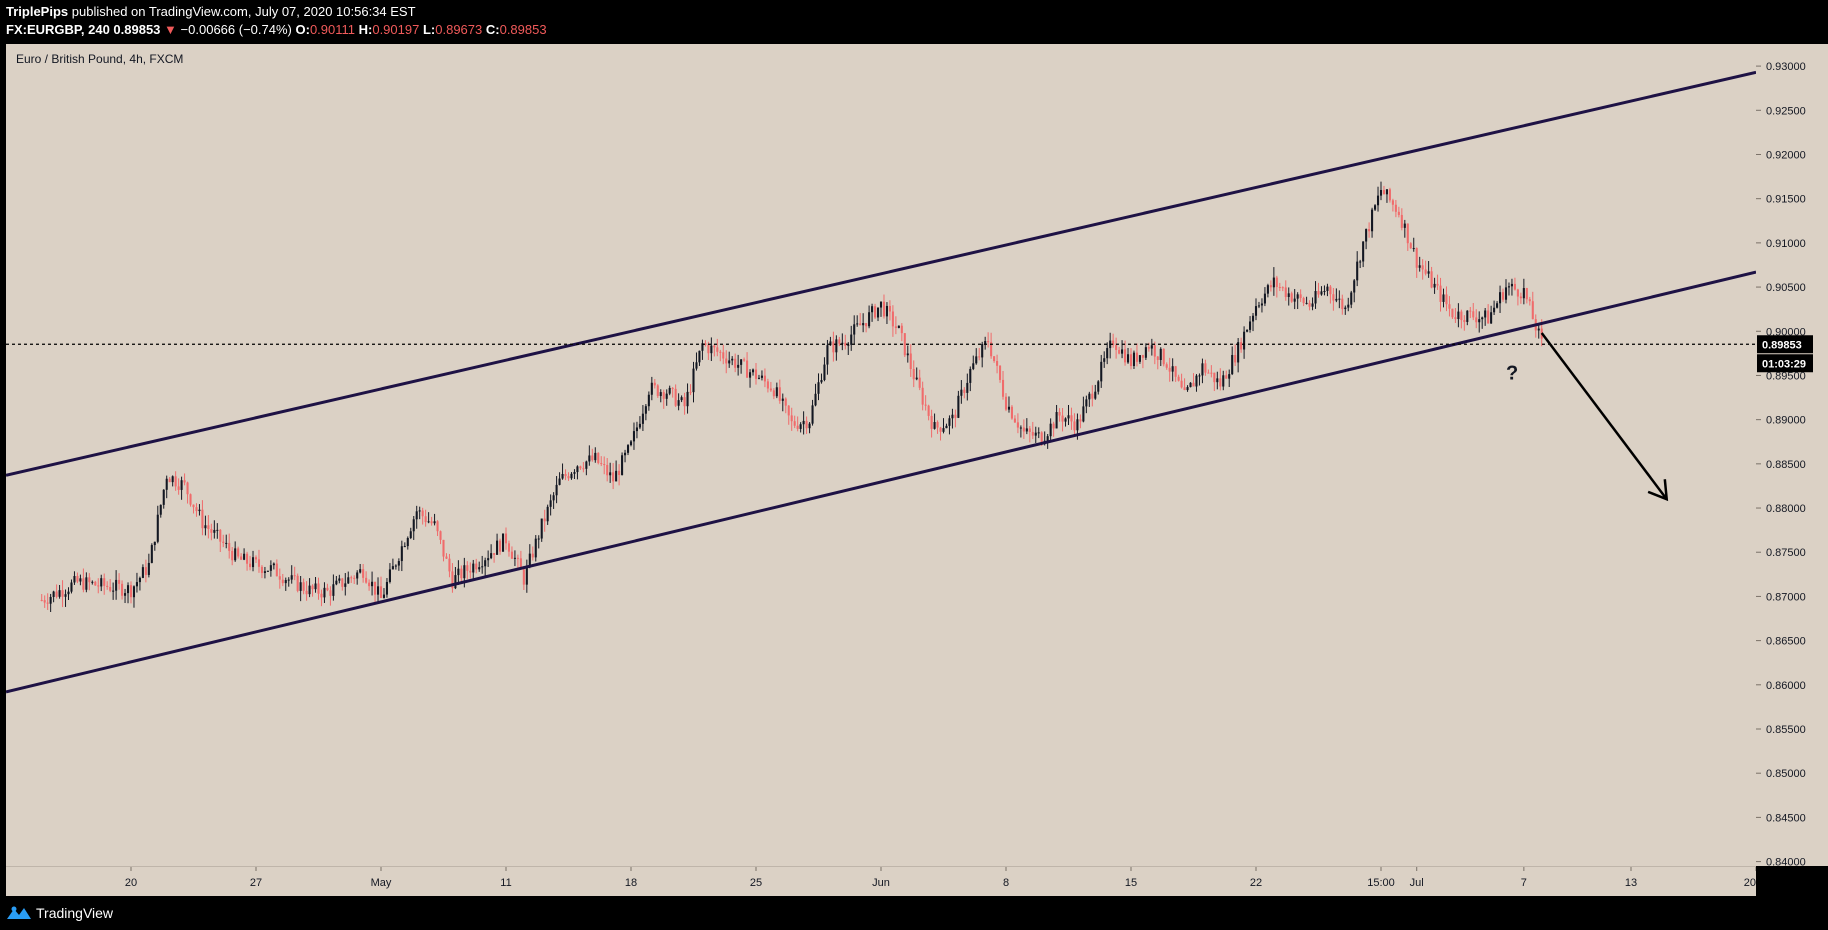 The width and height of the screenshot is (1828, 930). What do you see at coordinates (1786, 111) in the screenshot?
I see `price-tick-label: 0.92500` at bounding box center [1786, 111].